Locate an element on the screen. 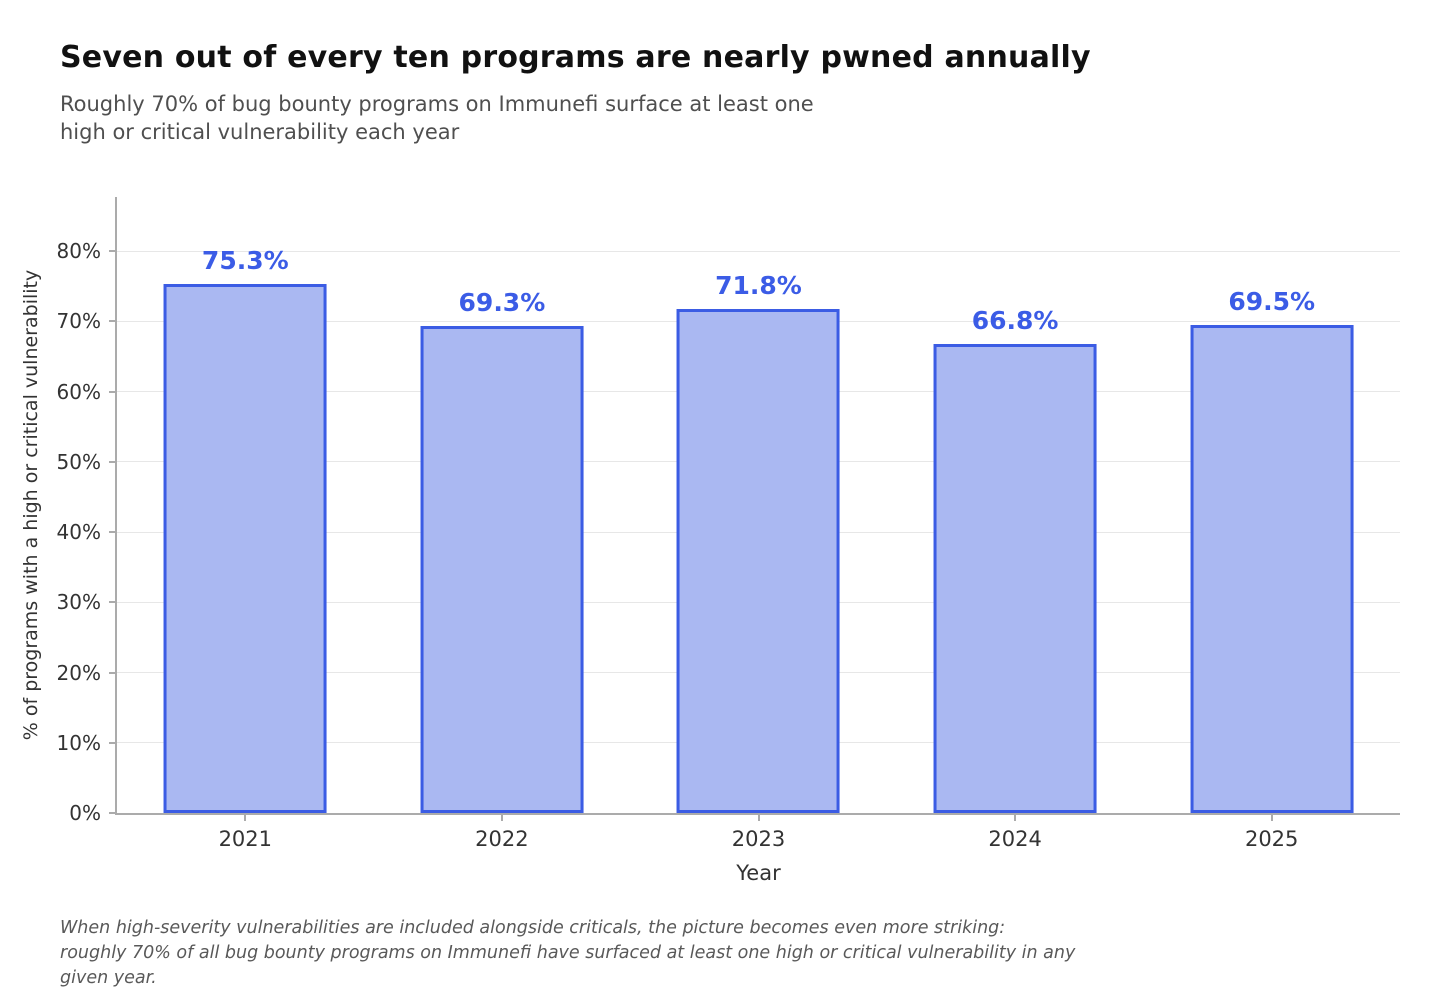 Image resolution: width=1456 pixels, height=993 pixels. y-tick-label: 0% is located at coordinates (85, 813).